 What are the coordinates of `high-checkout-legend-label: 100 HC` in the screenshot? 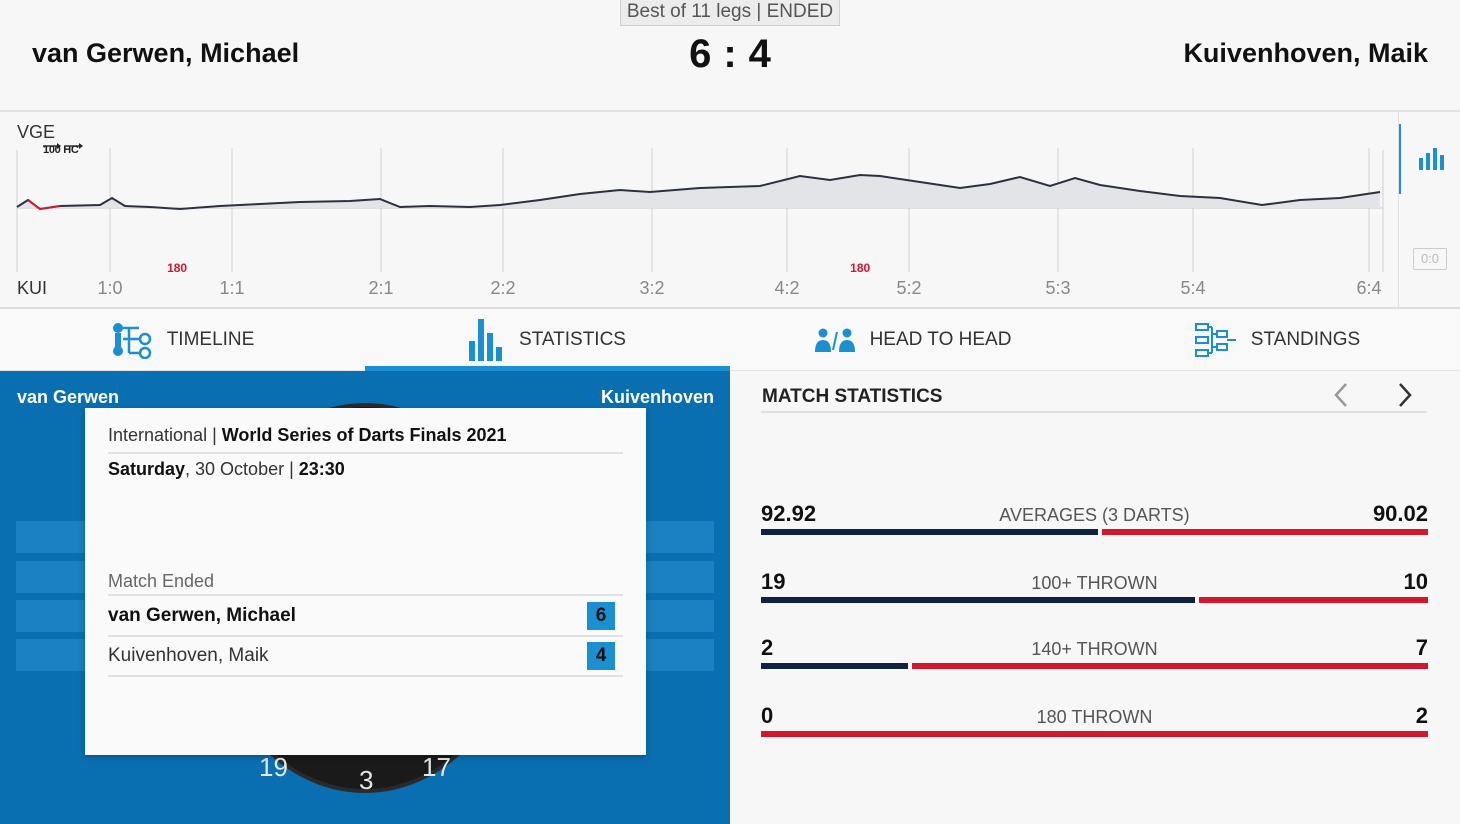 It's located at (61, 150).